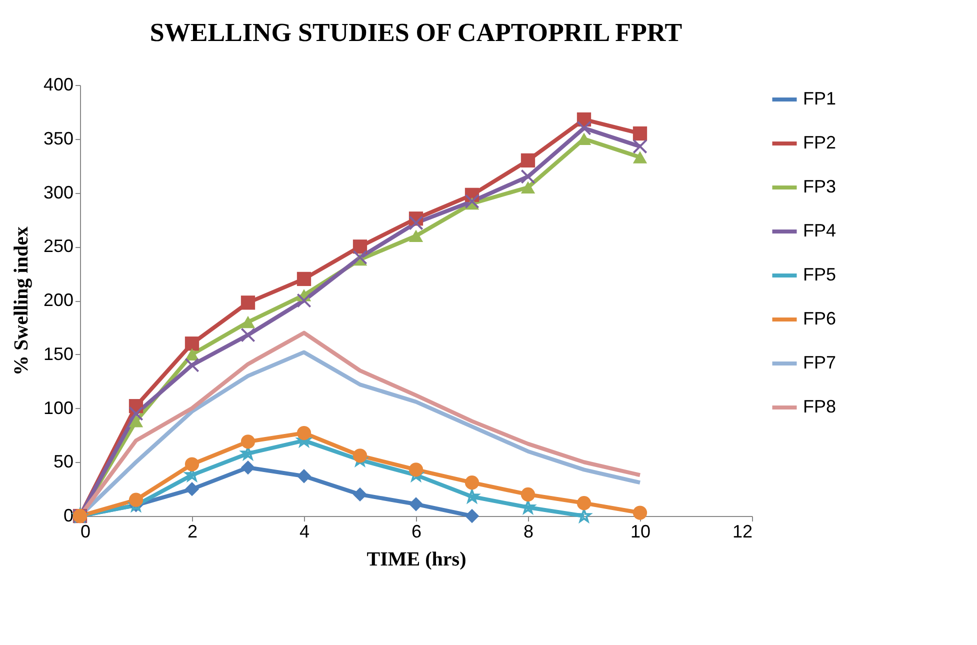  Describe the element at coordinates (58, 354) in the screenshot. I see `y-tick-label: 150` at that location.